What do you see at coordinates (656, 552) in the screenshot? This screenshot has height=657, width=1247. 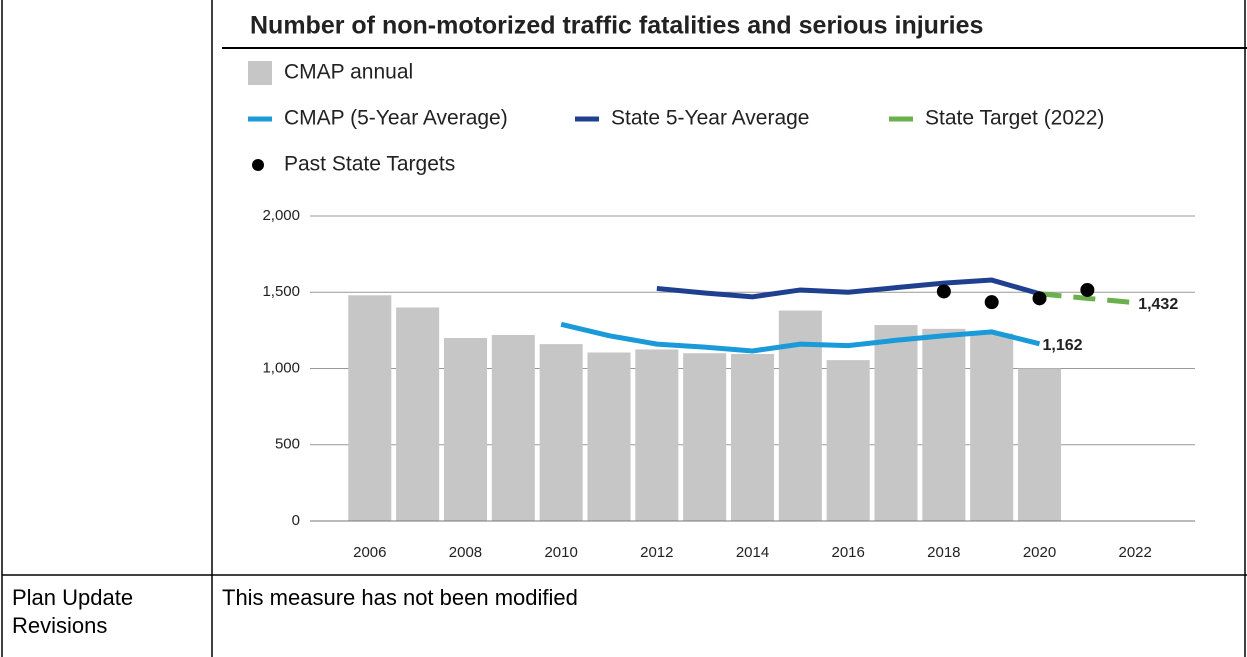 I see `x-tick-label: 2012` at bounding box center [656, 552].